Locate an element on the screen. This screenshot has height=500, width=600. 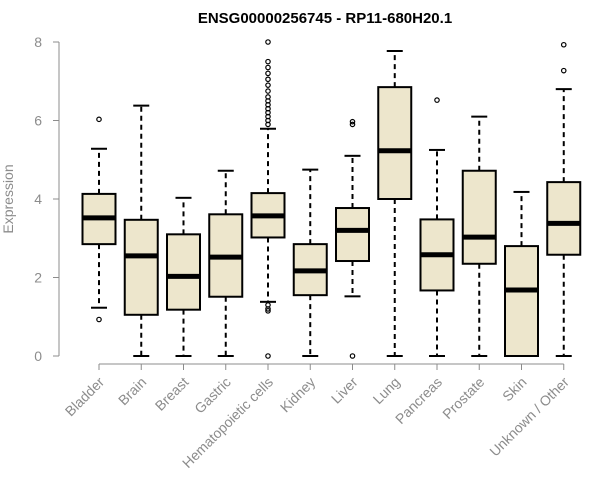
box-hematopoietic-cells is located at coordinates (268, 199).